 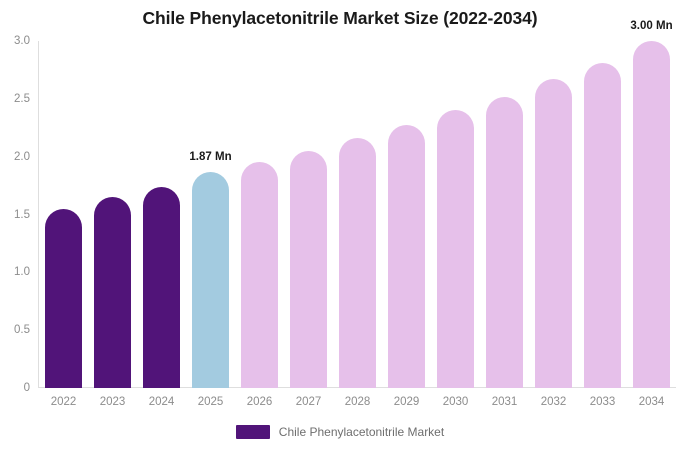 What do you see at coordinates (361, 432) in the screenshot?
I see `legend-label: Chile Phenylacetonitrile Market` at bounding box center [361, 432].